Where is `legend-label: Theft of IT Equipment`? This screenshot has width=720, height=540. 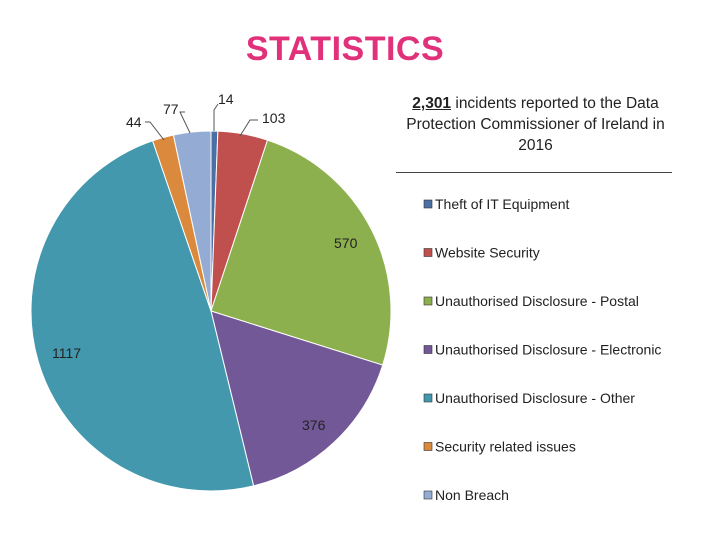 legend-label: Theft of IT Equipment is located at coordinates (502, 204).